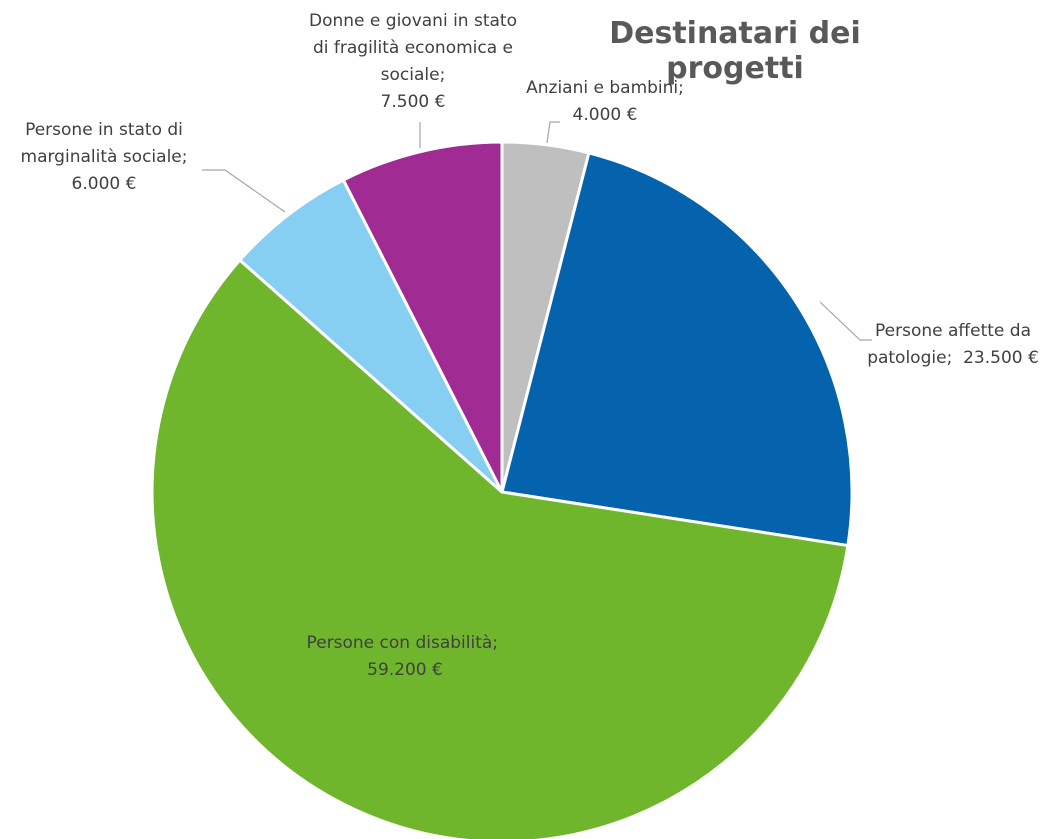 This screenshot has height=839, width=1044. What do you see at coordinates (602, 88) in the screenshot?
I see `label-name: Anziani e bambini` at bounding box center [602, 88].